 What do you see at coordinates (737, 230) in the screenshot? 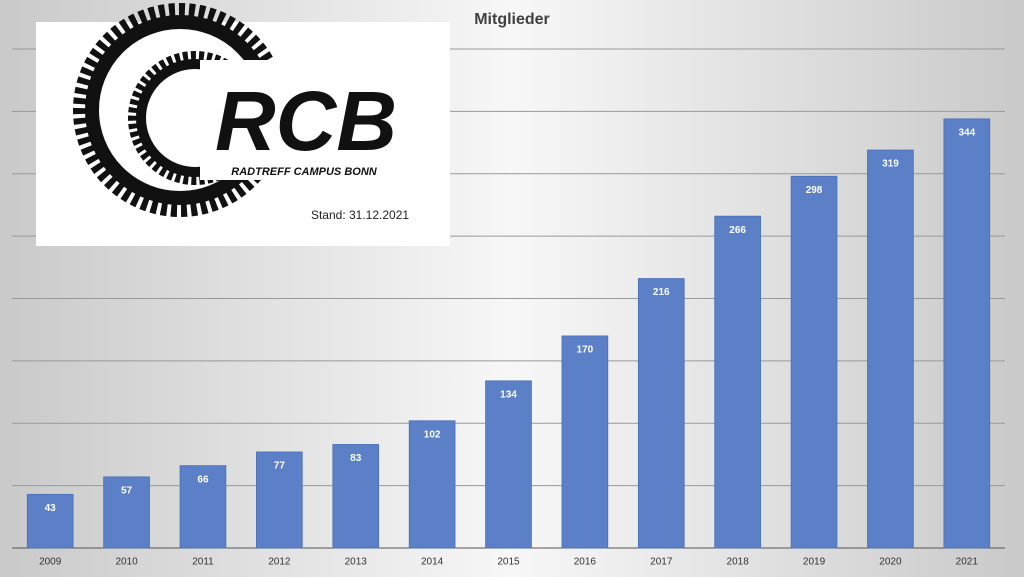
I see `data-label: 266` at bounding box center [737, 230].